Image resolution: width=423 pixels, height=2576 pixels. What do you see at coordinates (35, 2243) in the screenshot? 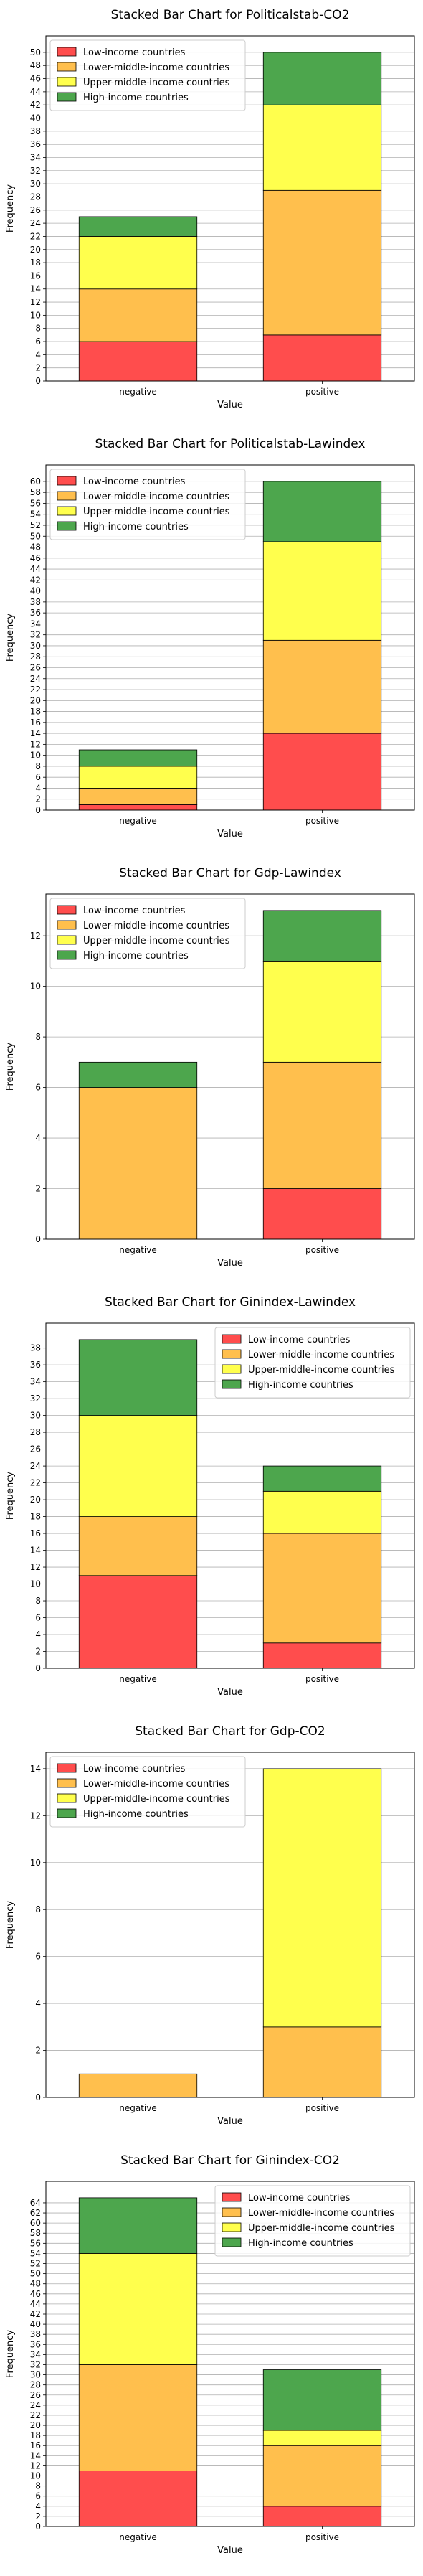
I see `y-tick-label: 56` at bounding box center [35, 2243].